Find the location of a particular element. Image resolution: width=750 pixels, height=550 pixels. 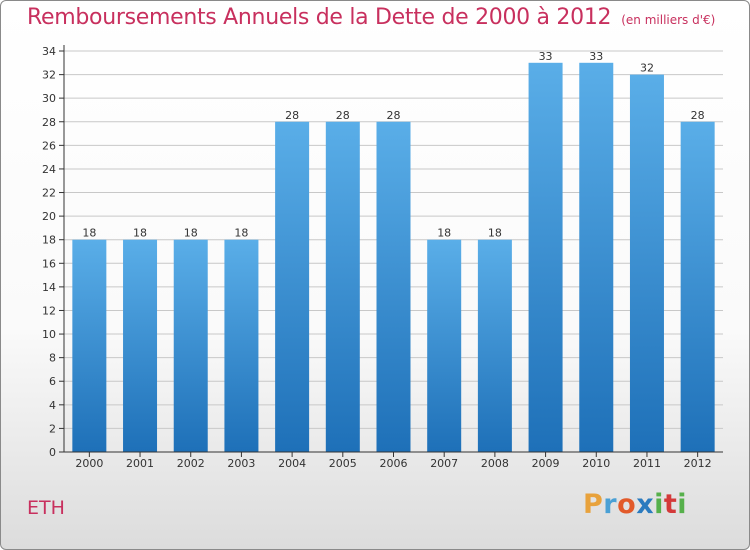

x-tick-label: 2011 is located at coordinates (647, 463).